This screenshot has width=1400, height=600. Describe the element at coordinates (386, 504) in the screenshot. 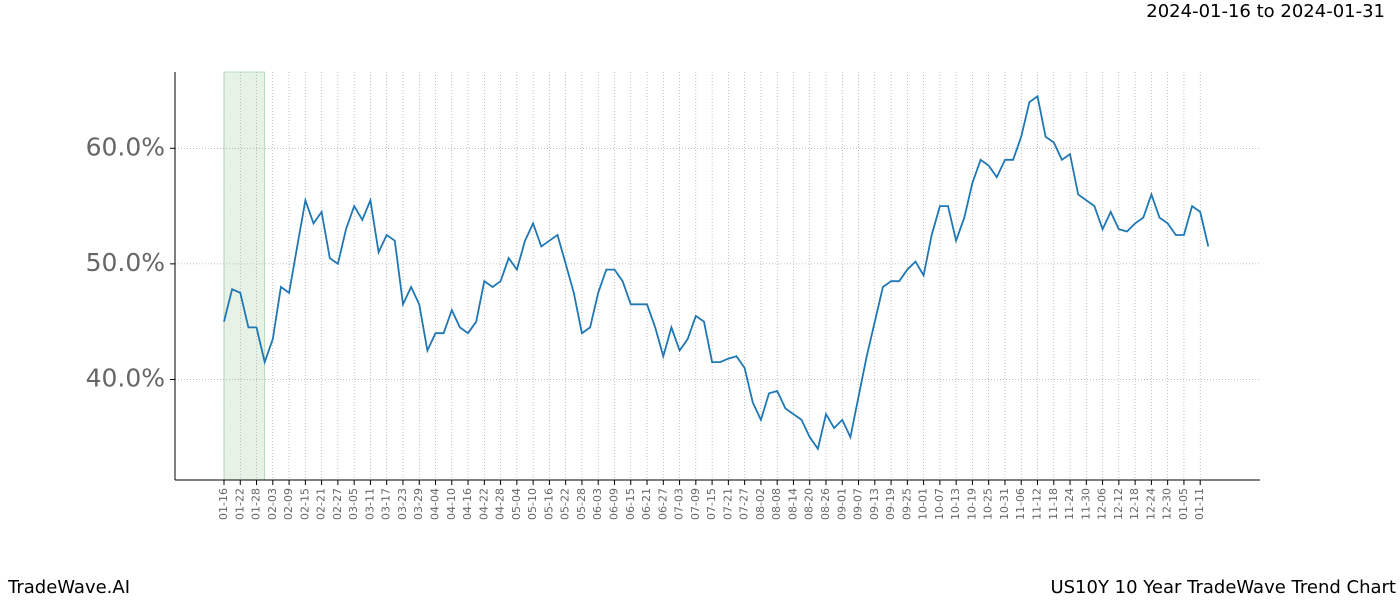

I see `x-tick-label: 03-17` at that location.